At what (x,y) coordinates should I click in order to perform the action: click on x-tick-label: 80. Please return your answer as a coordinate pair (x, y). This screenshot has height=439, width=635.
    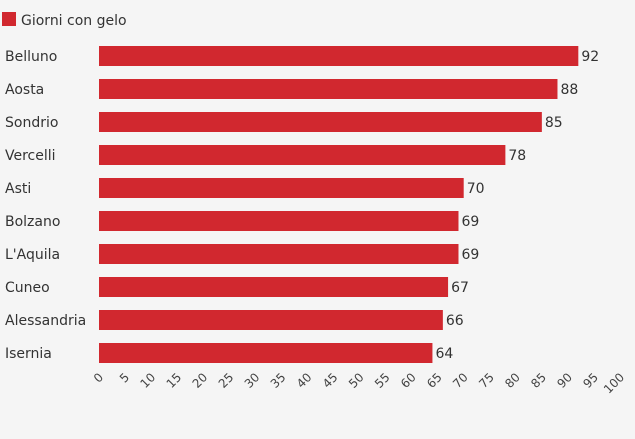
    Looking at the image, I should click on (512, 380).